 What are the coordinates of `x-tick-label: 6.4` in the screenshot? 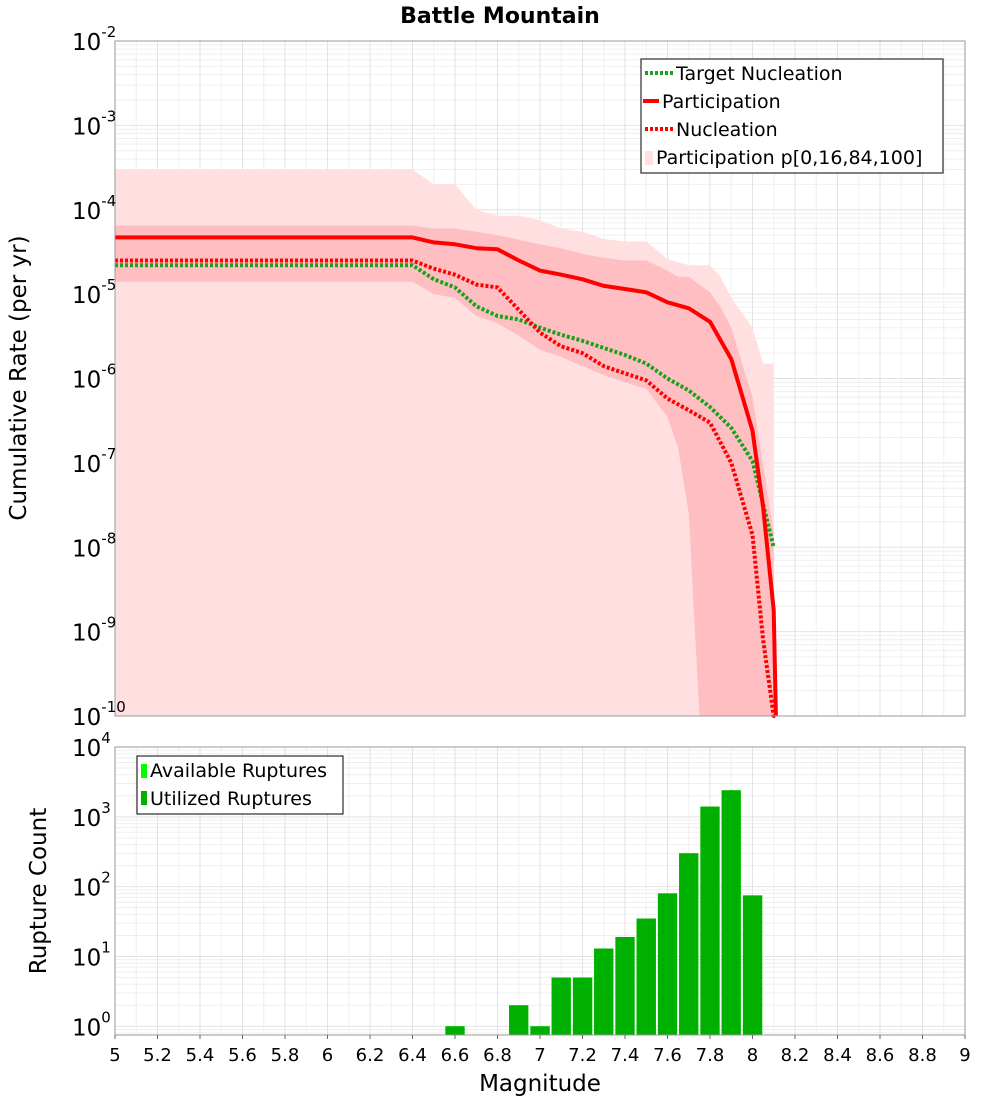 It's located at (412, 1055).